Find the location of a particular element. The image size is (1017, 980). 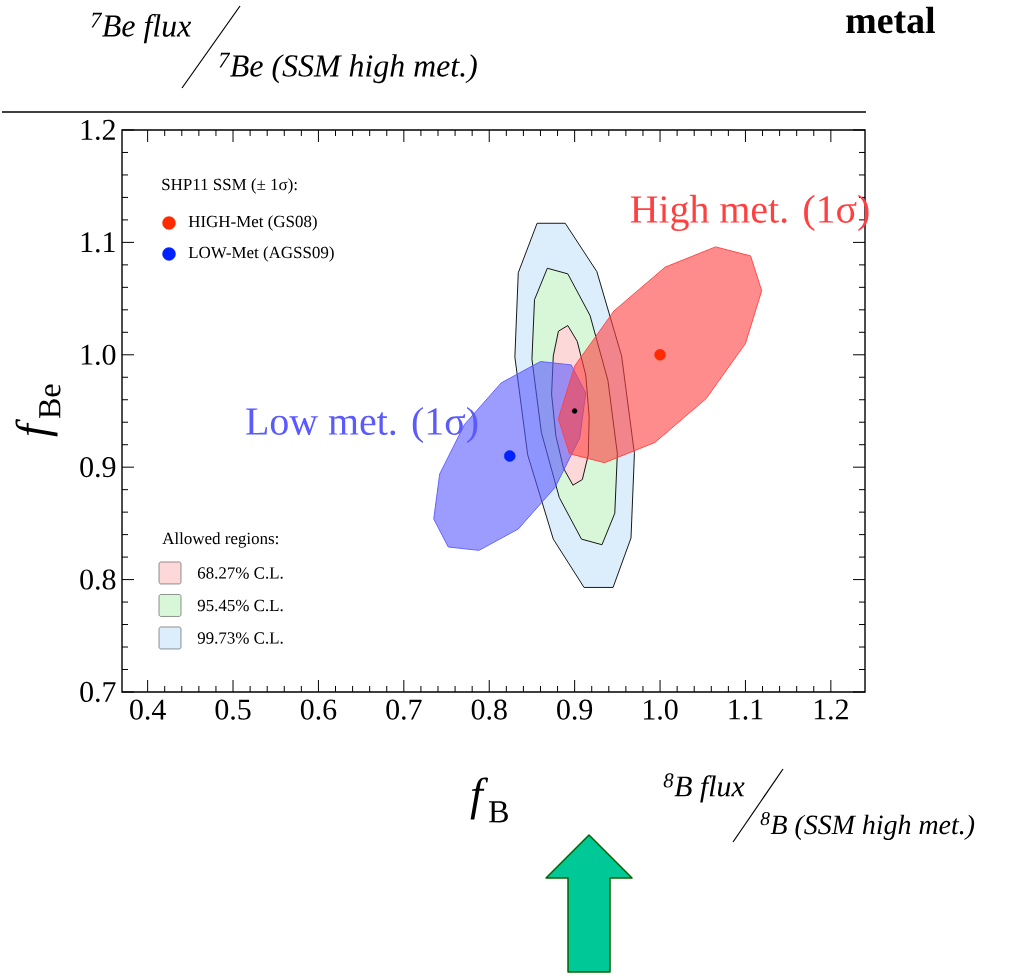

y-tick-label: 1.0 is located at coordinates (98, 354).